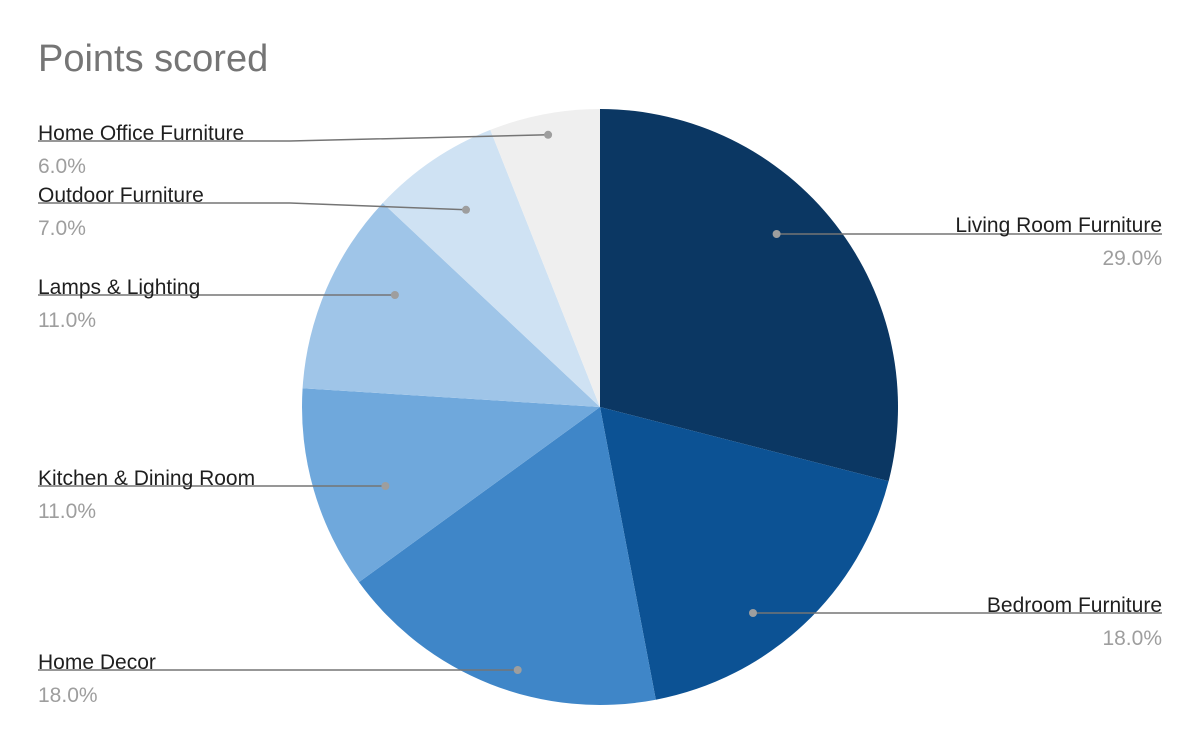 This screenshot has width=1200, height=747. I want to click on leader-dot-home-decor, so click(517, 670).